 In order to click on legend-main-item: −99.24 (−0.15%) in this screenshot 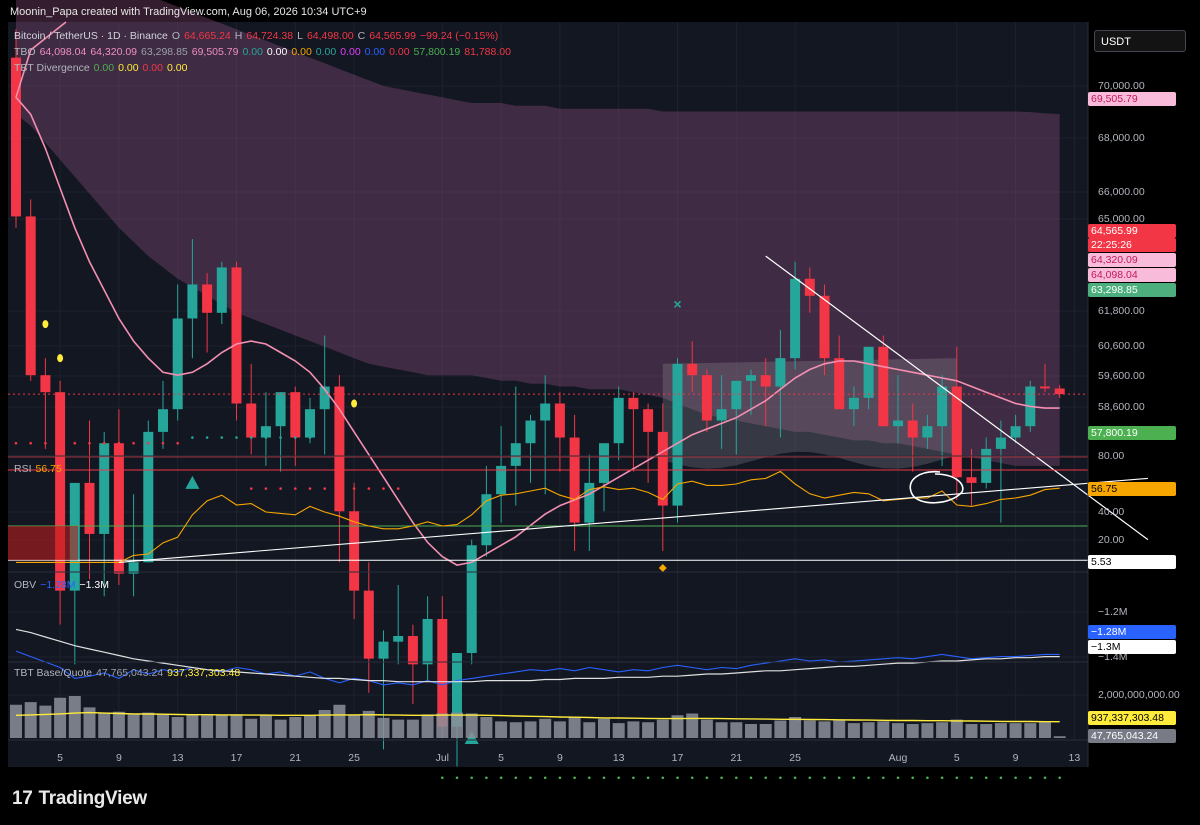, I will do `click(459, 36)`.